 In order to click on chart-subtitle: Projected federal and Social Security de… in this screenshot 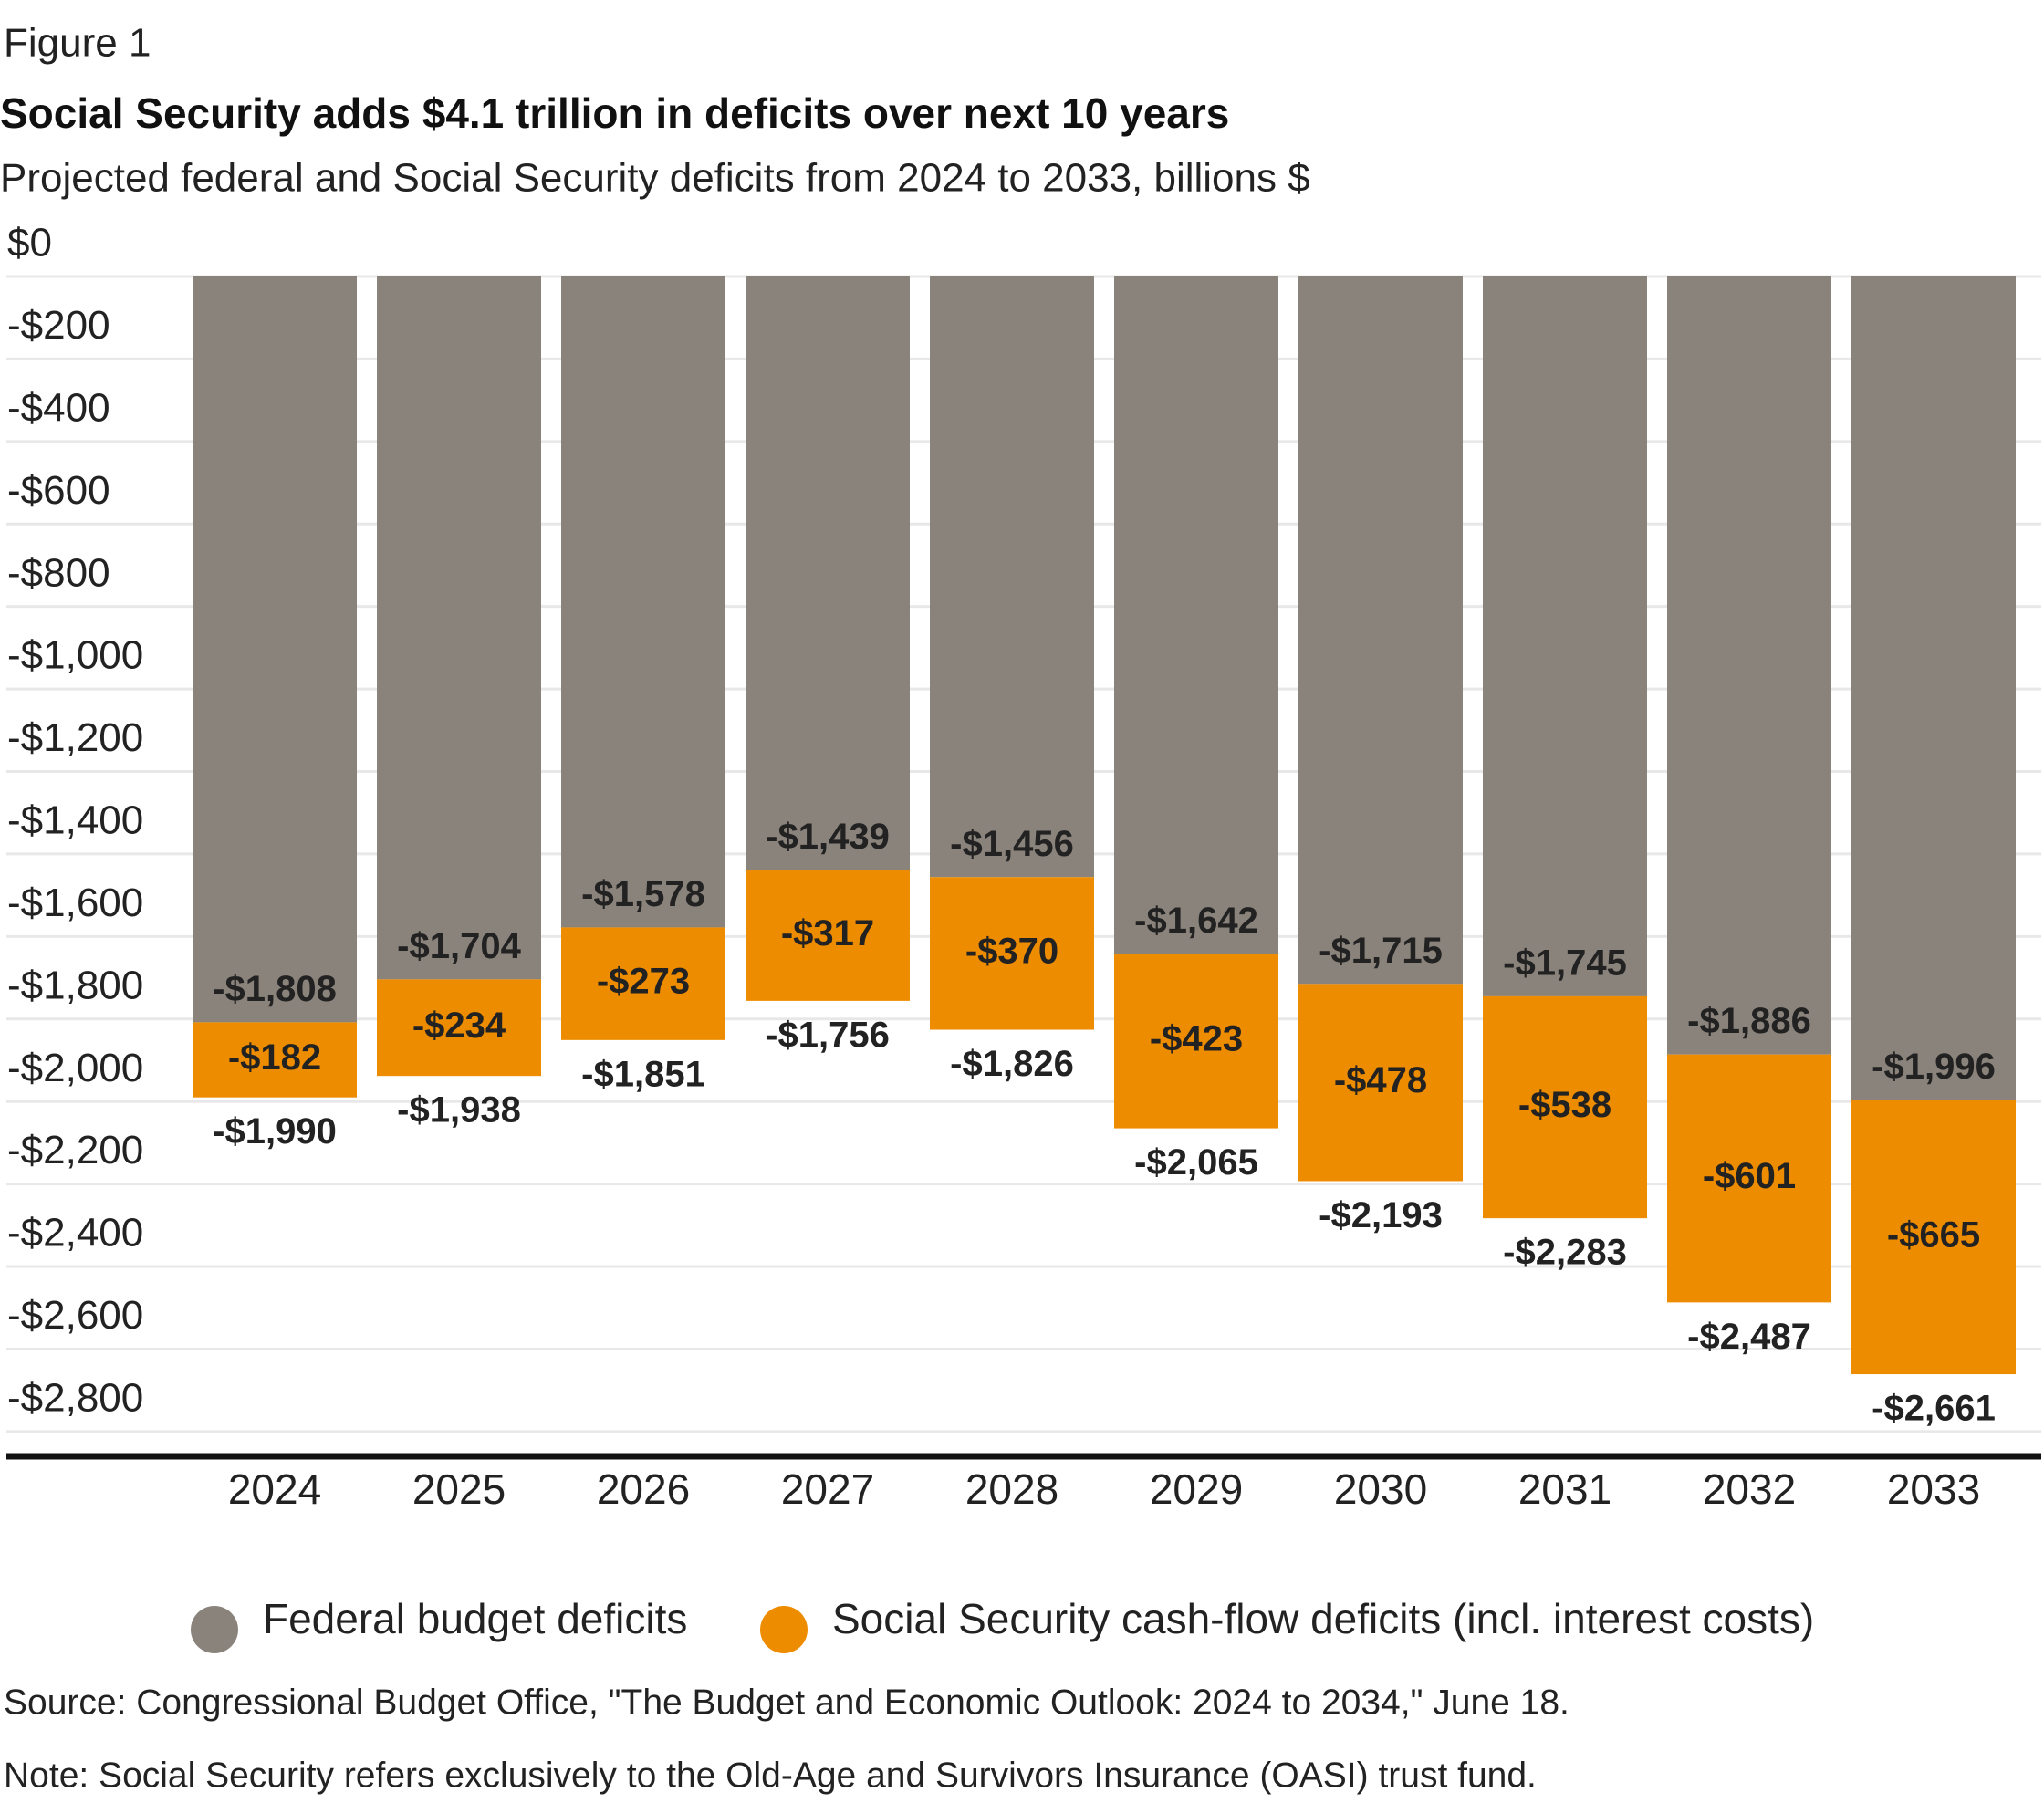, I will do `click(655, 178)`.